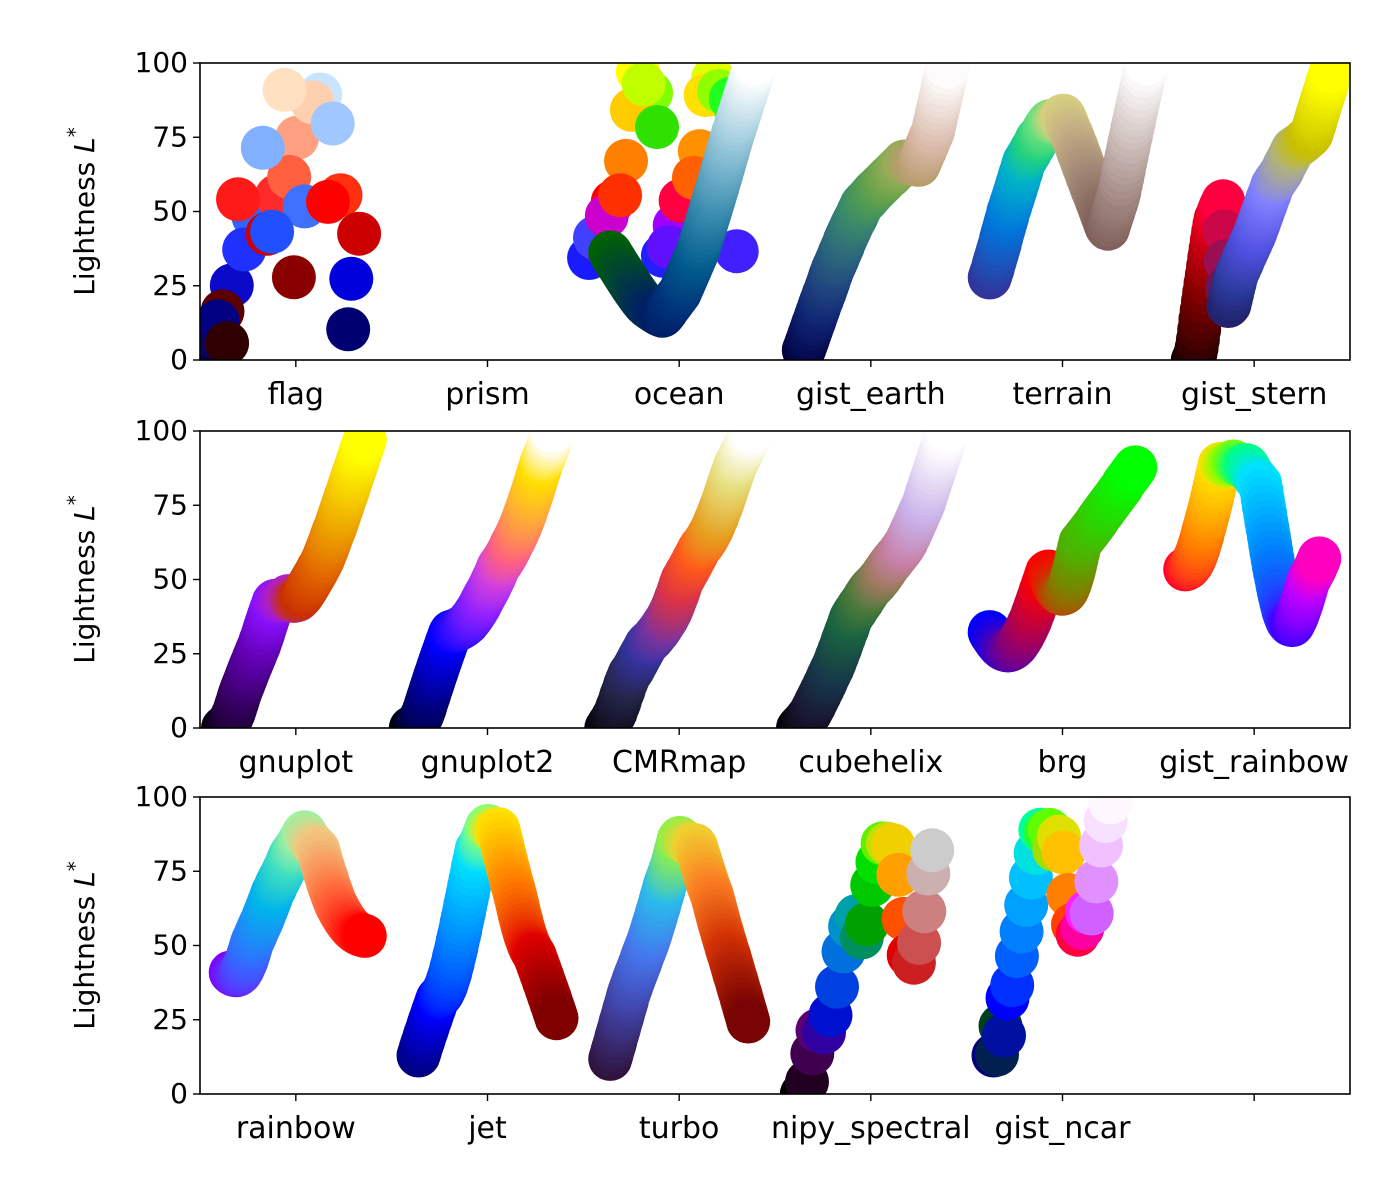  I want to click on colormap-gist-stern, so click(1260, 211).